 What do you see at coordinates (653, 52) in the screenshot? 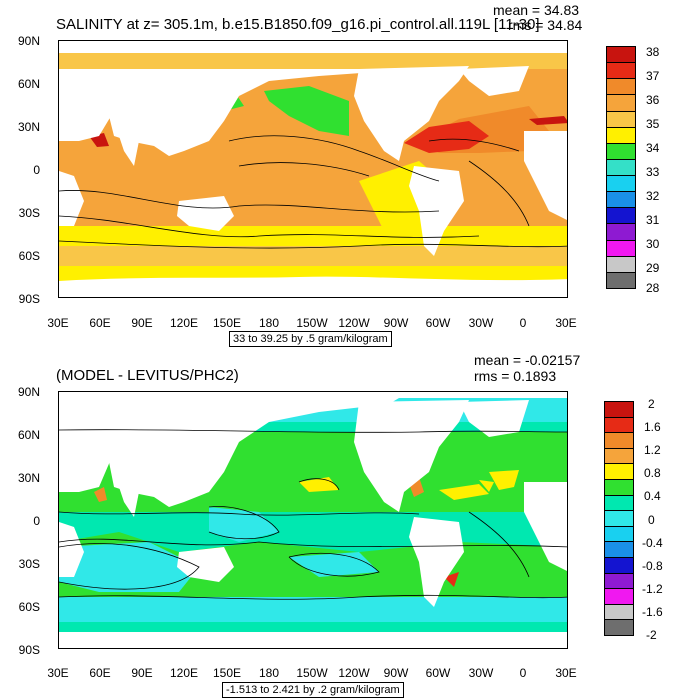
I see `top-cb-label-38: 38` at bounding box center [653, 52].